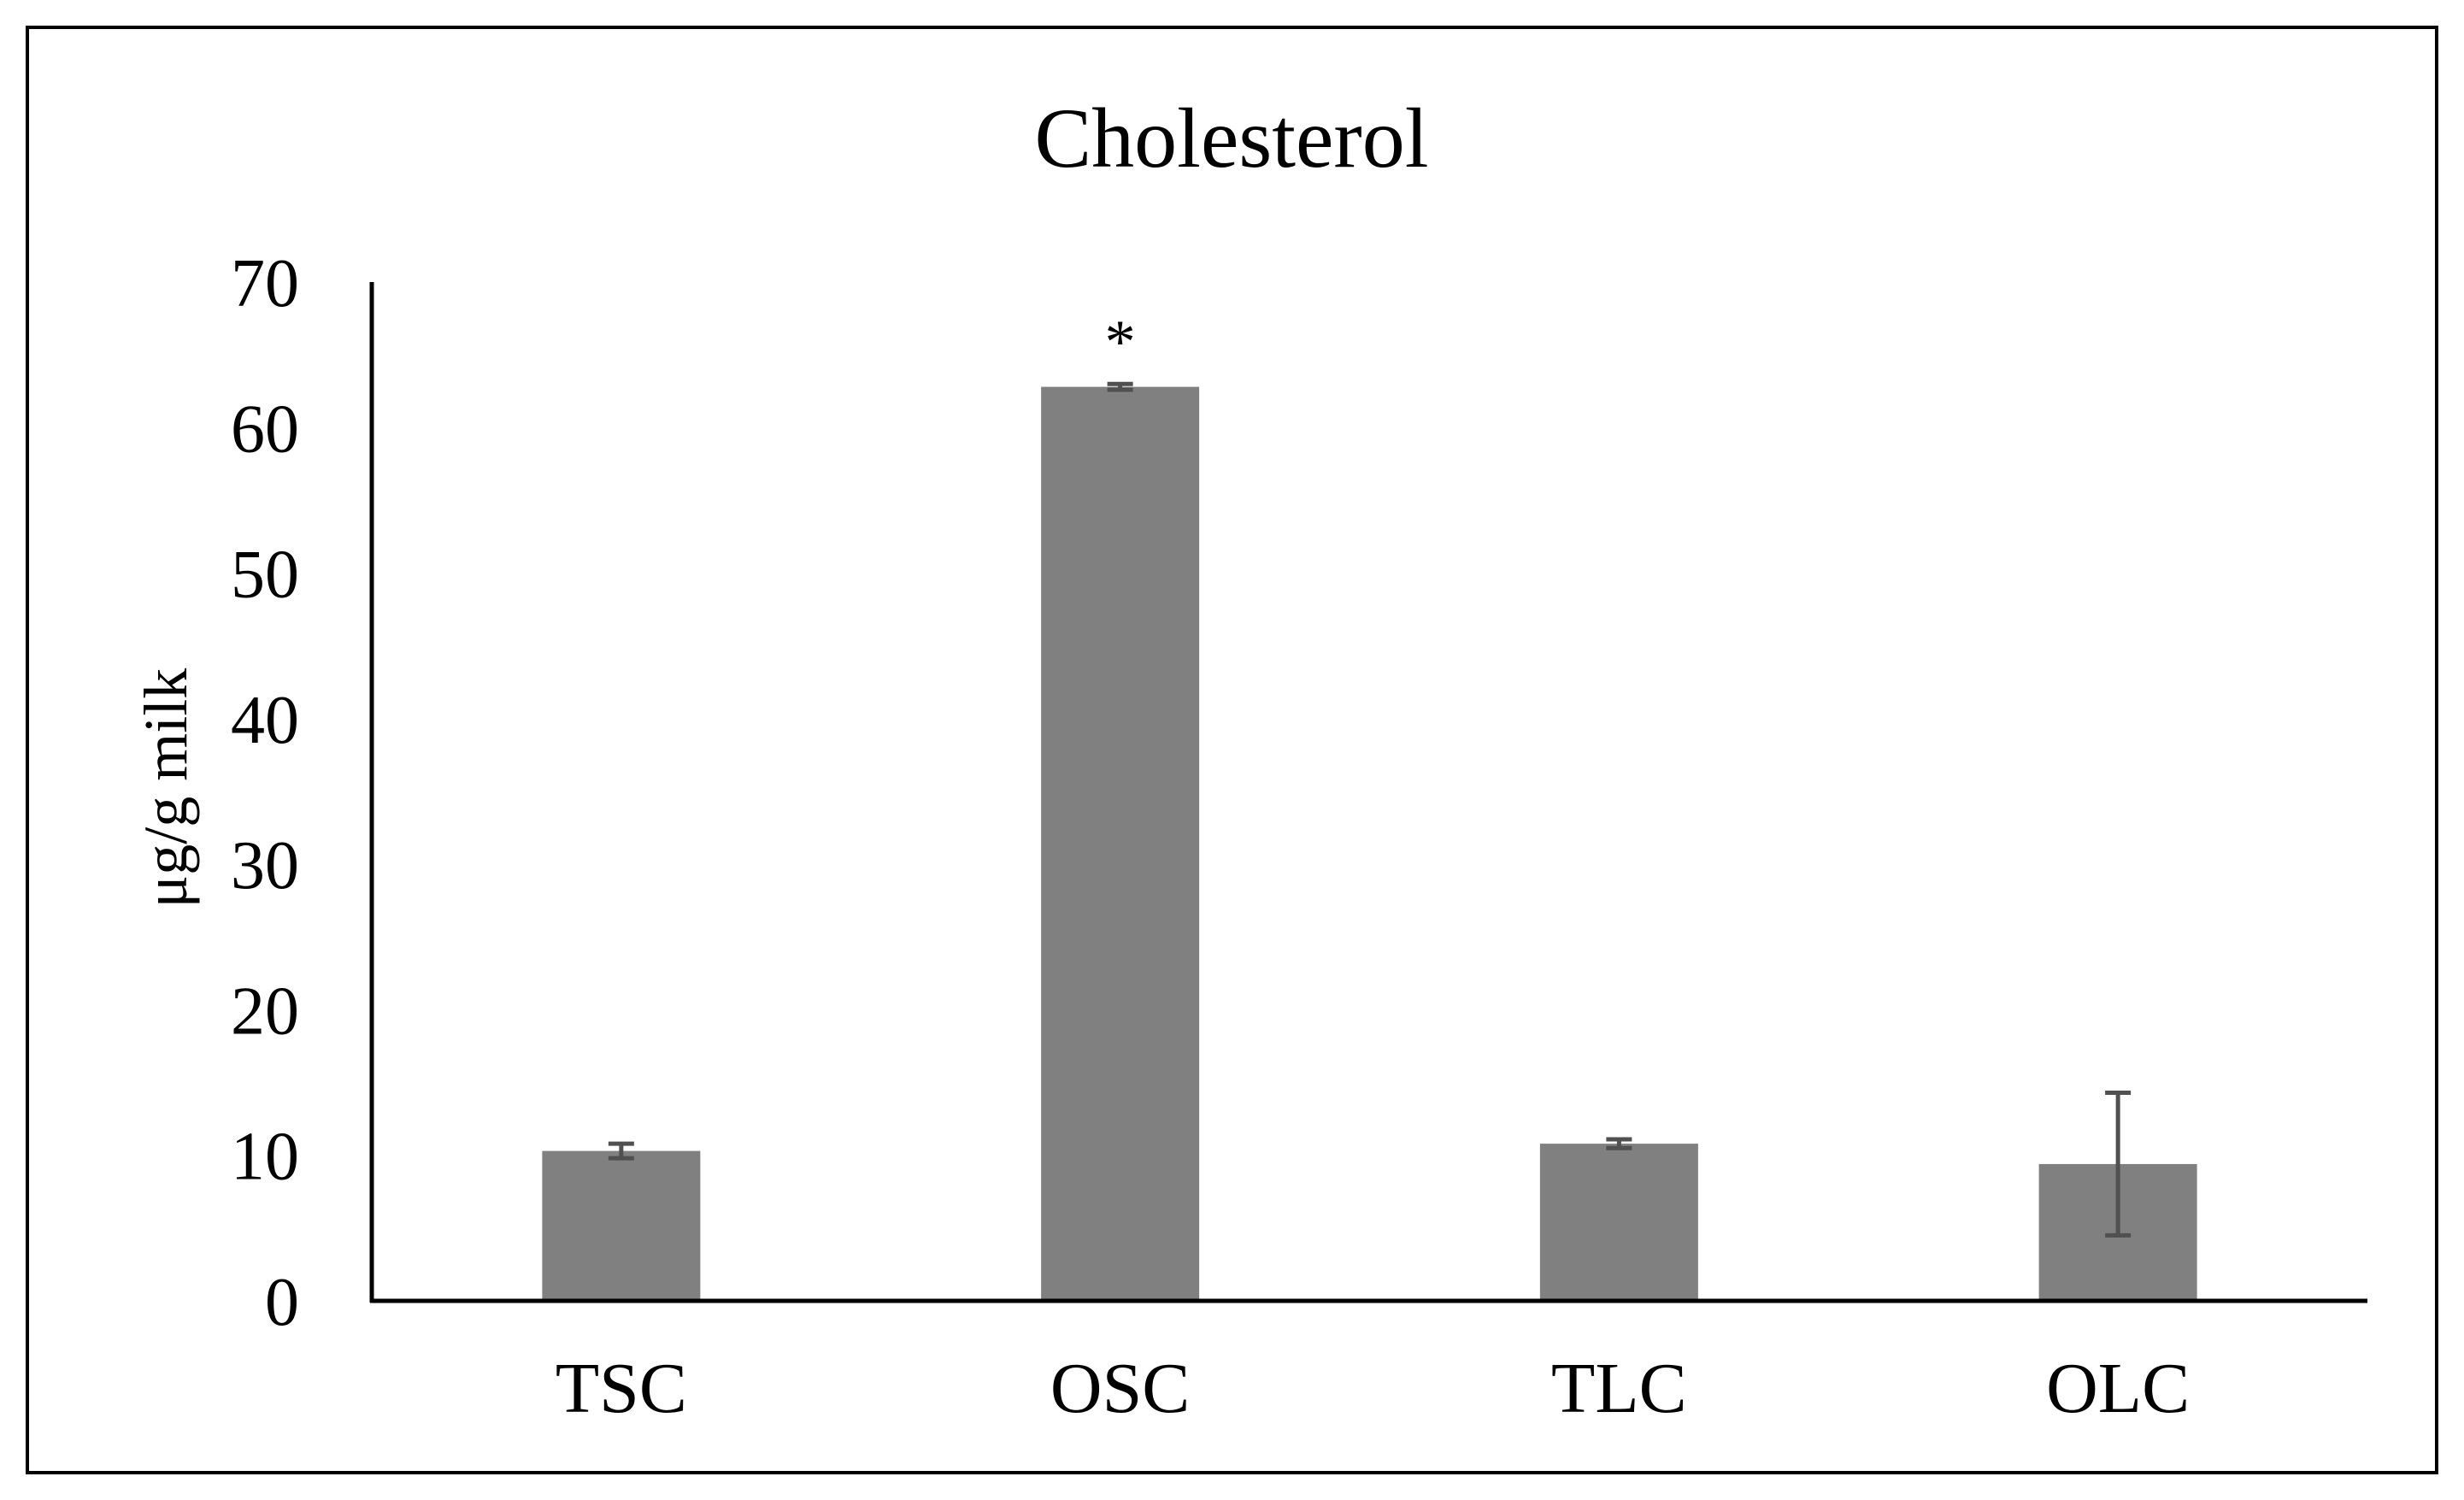 The image size is (2464, 1500). Describe the element at coordinates (1120, 1388) in the screenshot. I see `x-tick-label: OSC` at that location.